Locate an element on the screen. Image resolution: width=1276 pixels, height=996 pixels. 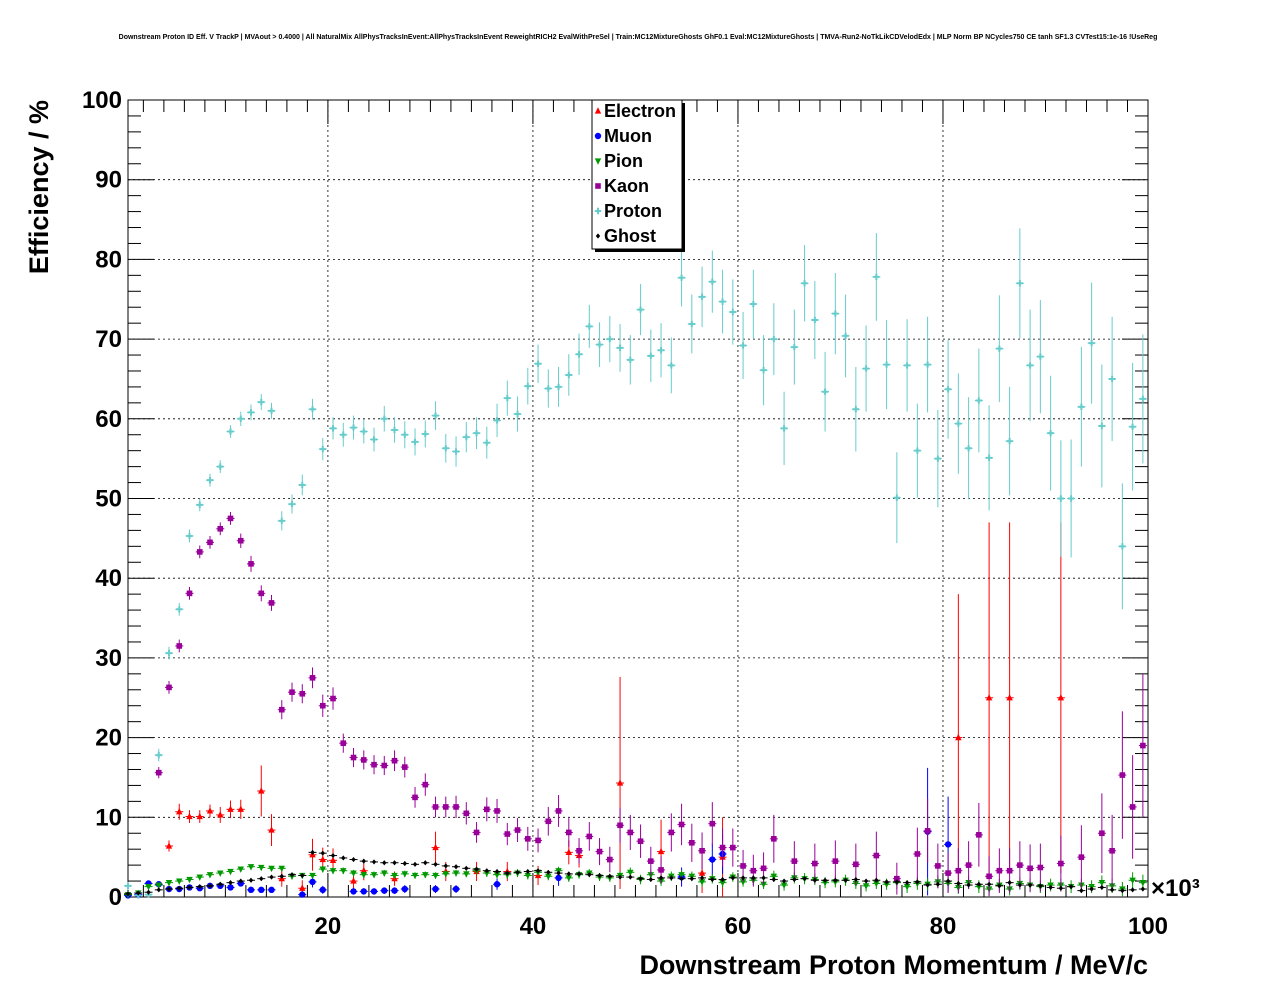
legend-label-ghost: Ghost is located at coordinates (630, 236).